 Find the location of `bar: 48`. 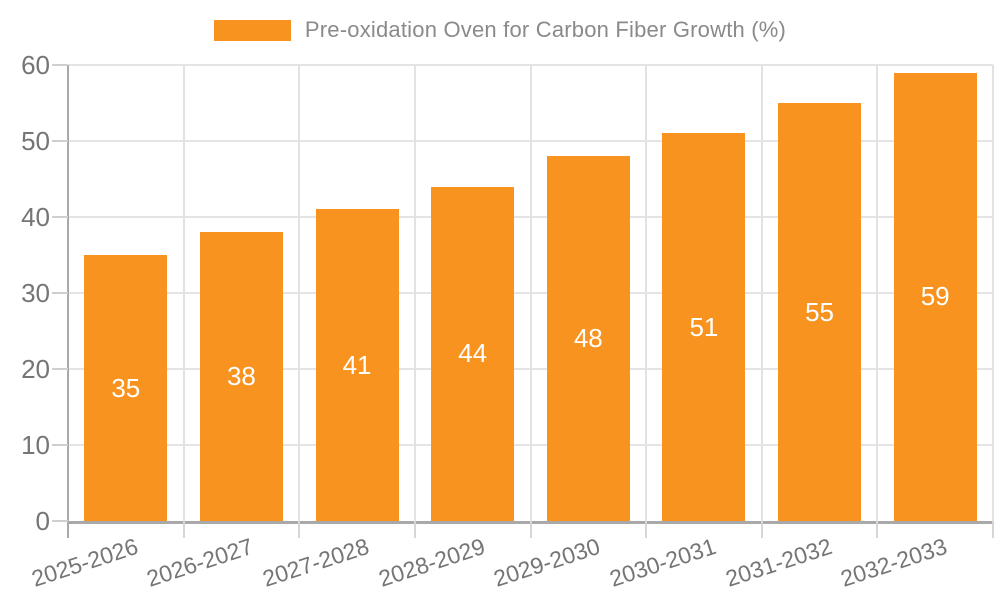

bar: 48 is located at coordinates (588, 338).